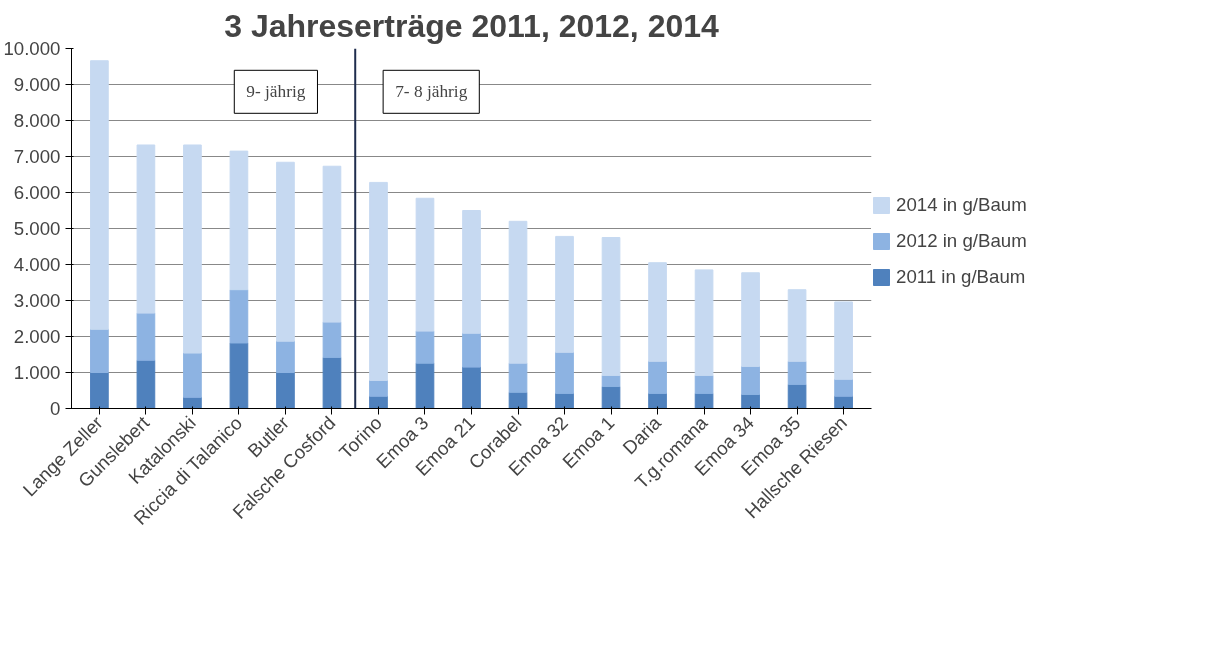  What do you see at coordinates (37, 336) in the screenshot?
I see `y-tick-label: 2.000` at bounding box center [37, 336].